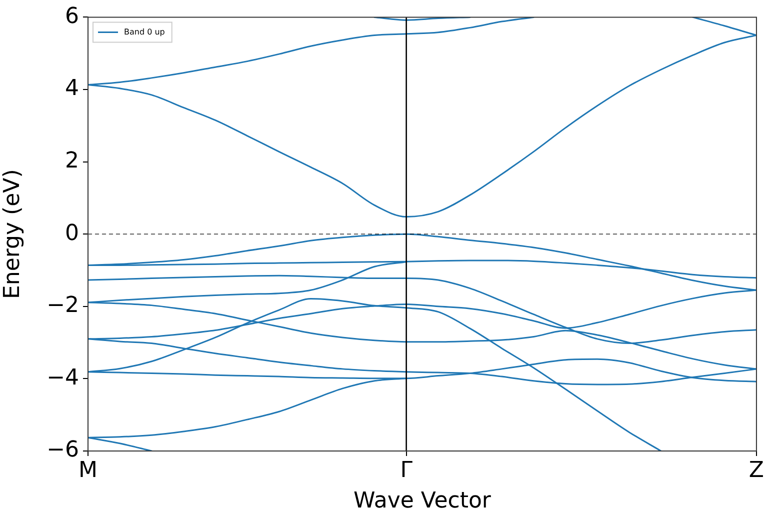 This screenshot has height=515, width=766. What do you see at coordinates (72, 161) in the screenshot?
I see `y-tick-label: 2` at bounding box center [72, 161].